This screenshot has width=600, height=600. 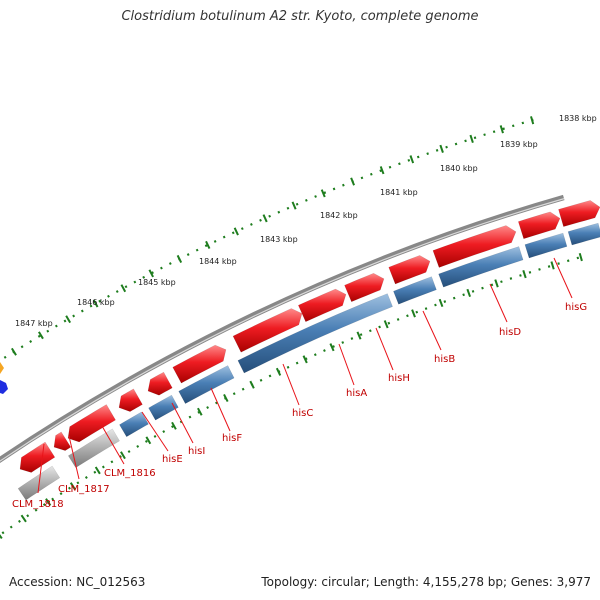 I want to click on scale-label: 1843 kbp, so click(x=279, y=239).